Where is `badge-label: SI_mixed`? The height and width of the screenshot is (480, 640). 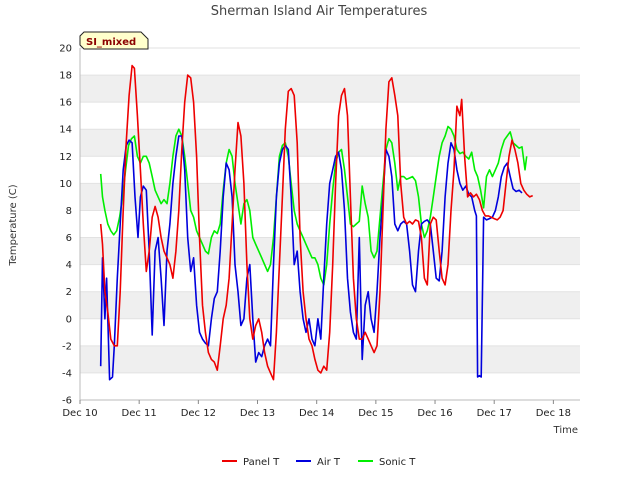 badge-label: SI_mixed is located at coordinates (111, 42).